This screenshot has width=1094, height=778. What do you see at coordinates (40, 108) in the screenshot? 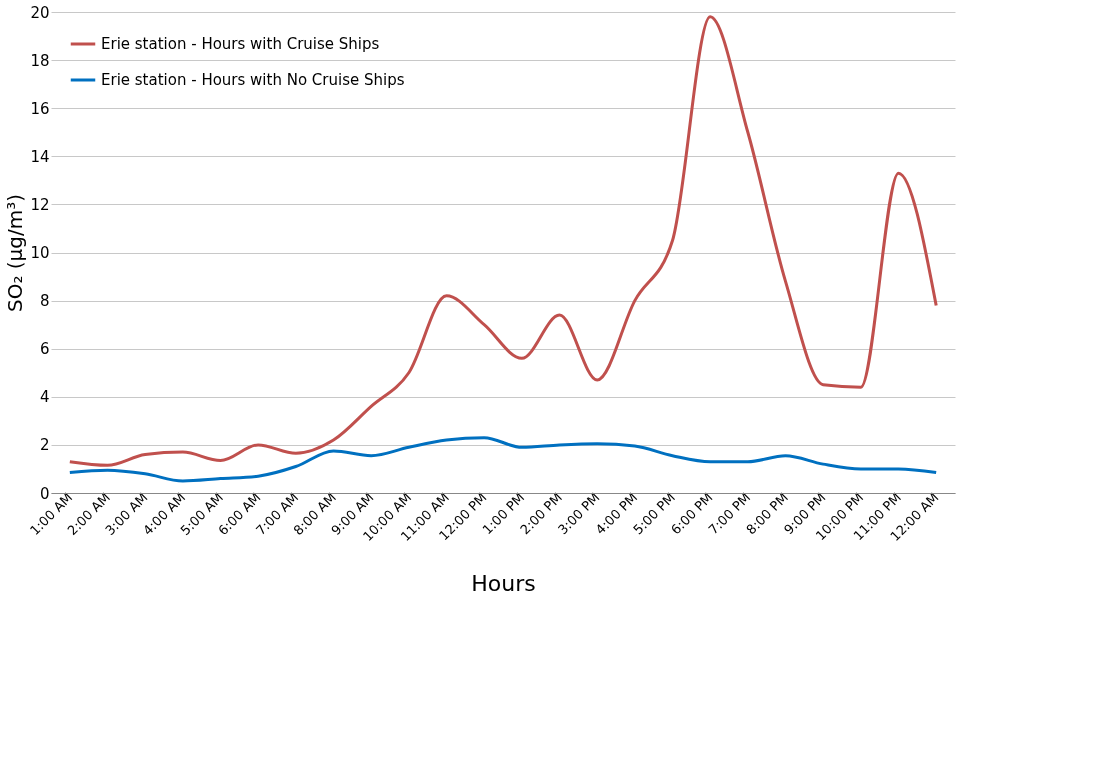
I see `y-tick-label: 16` at bounding box center [40, 108].